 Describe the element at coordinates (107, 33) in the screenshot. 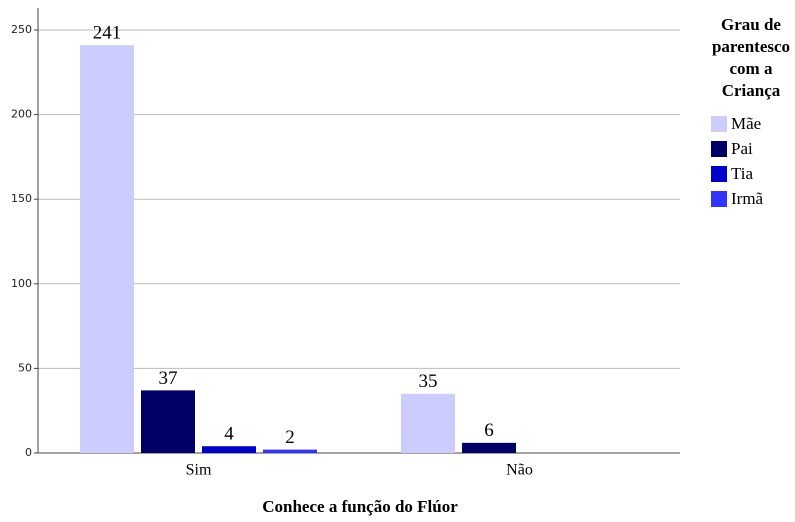

I see `data-label: 241` at that location.